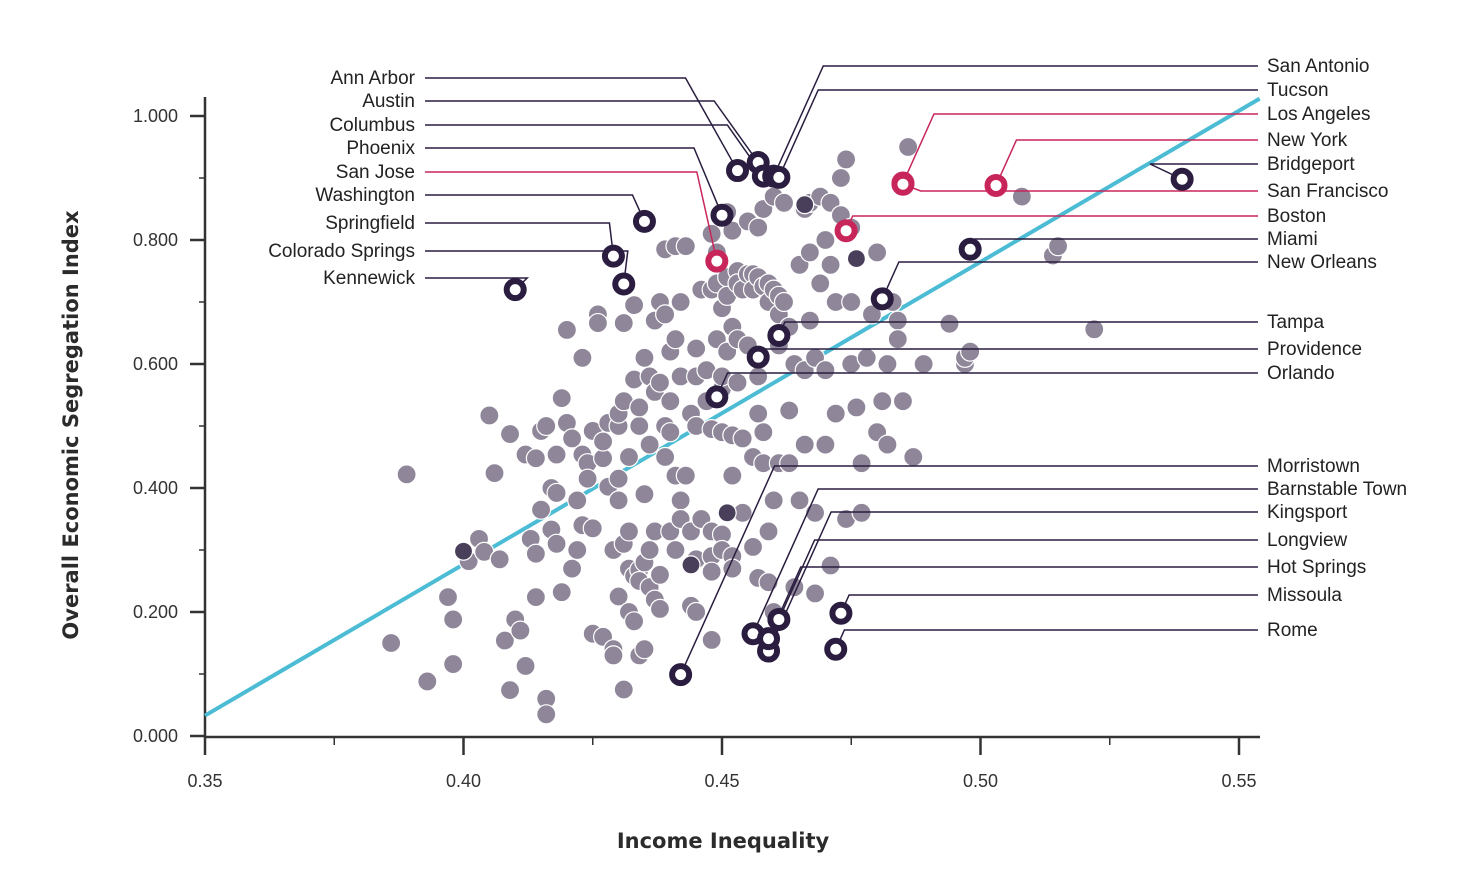 This screenshot has width=1470, height=872. What do you see at coordinates (723, 841) in the screenshot?
I see `x-axis-title: Income Inequality` at bounding box center [723, 841].